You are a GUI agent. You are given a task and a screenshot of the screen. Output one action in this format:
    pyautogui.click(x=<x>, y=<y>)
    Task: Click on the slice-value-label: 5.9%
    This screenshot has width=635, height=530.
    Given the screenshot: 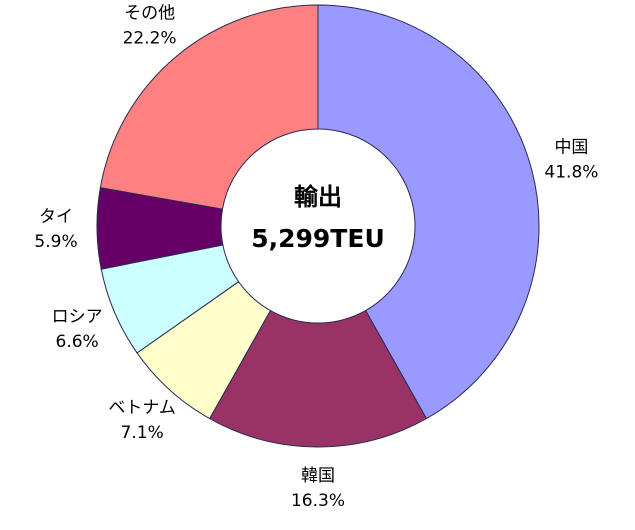 What is the action you would take?
    pyautogui.click(x=55, y=242)
    